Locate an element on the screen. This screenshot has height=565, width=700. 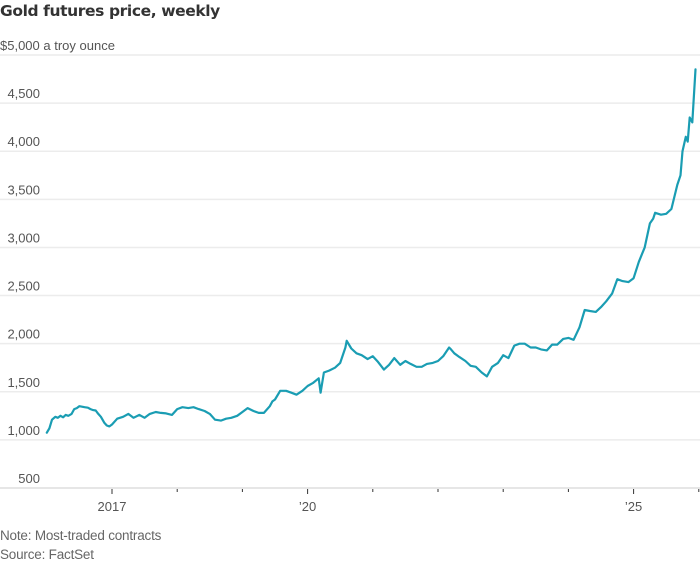
y-tick-label: 1,500 is located at coordinates (23, 382).